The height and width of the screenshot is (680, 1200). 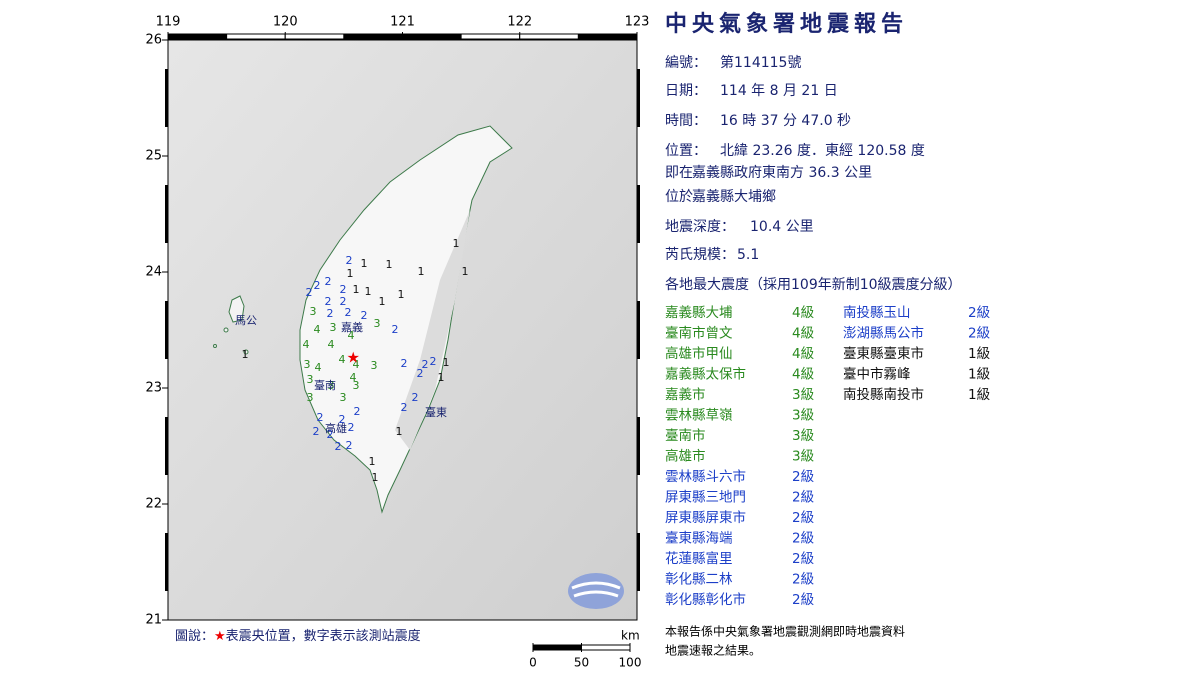 What do you see at coordinates (686, 151) in the screenshot?
I see `info-label: 位置：` at bounding box center [686, 151].